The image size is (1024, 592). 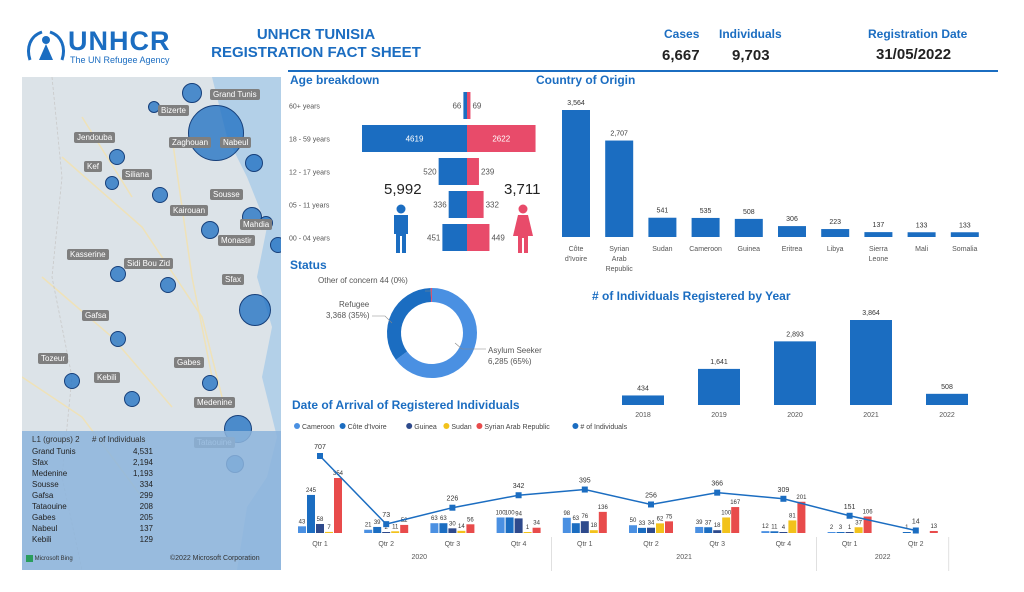 What do you see at coordinates (146, 506) in the screenshot?
I see `map-table-count: 208` at bounding box center [146, 506].